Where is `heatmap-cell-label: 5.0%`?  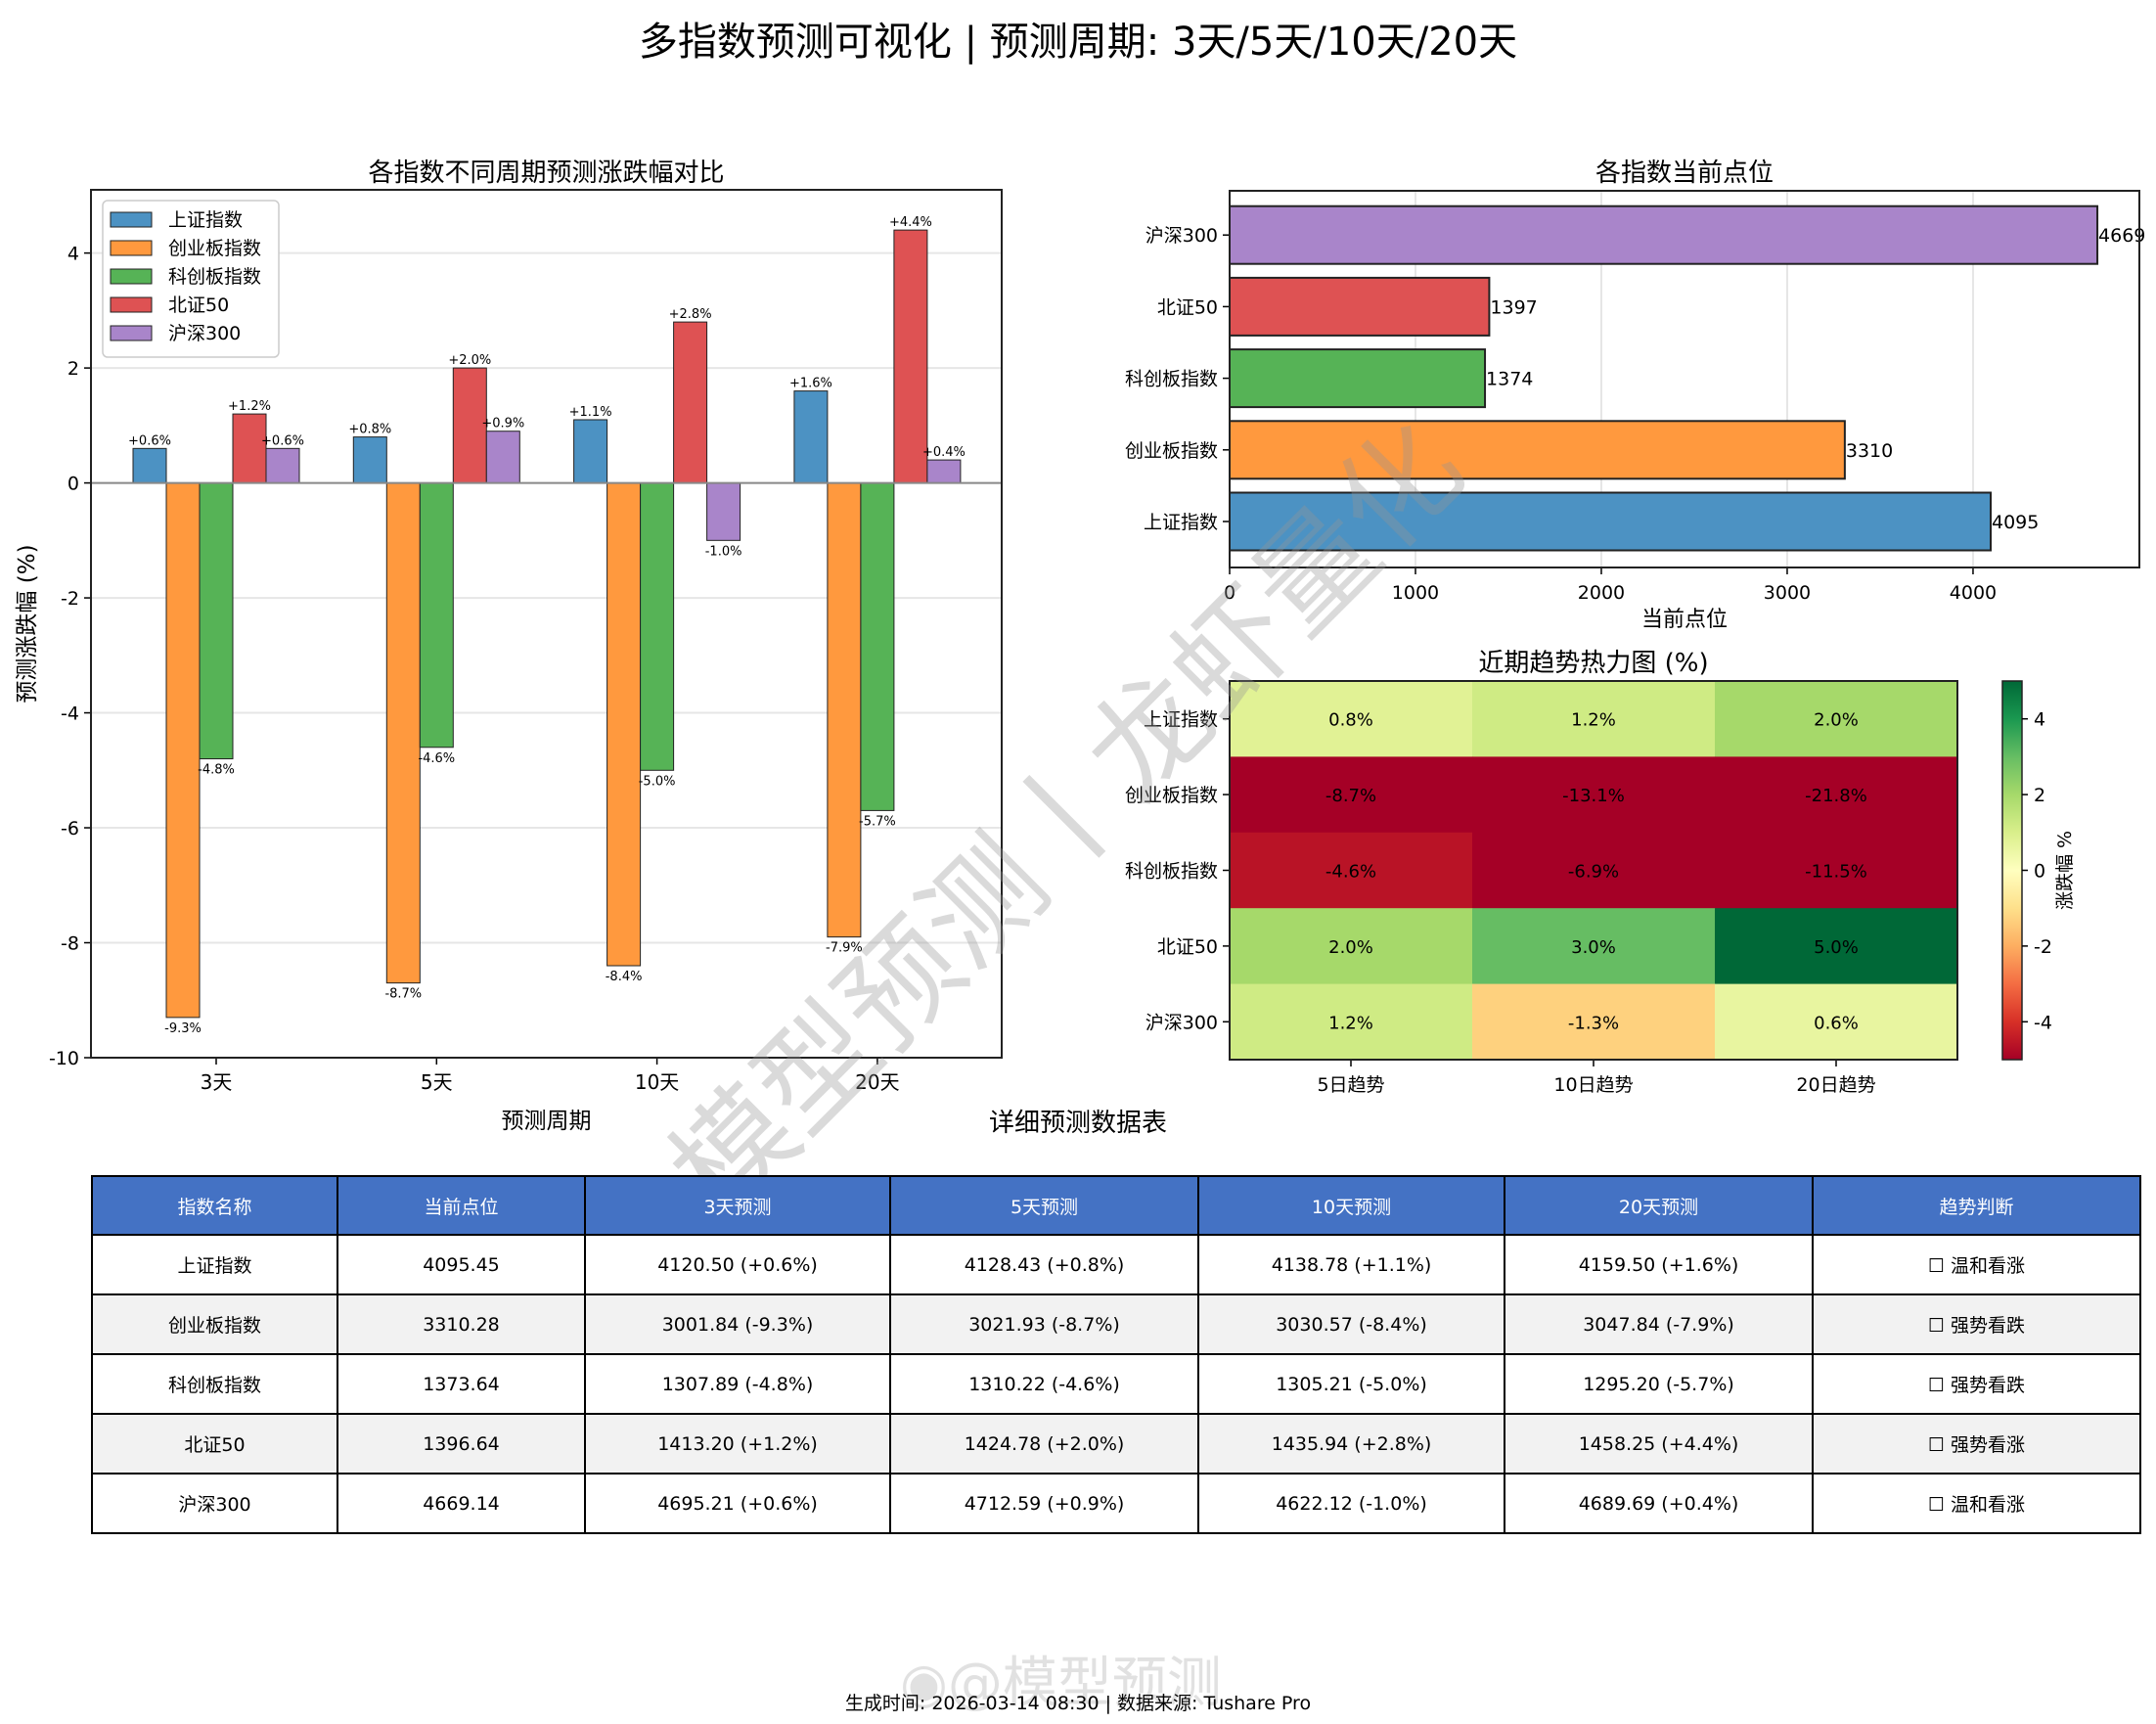 heatmap-cell-label: 5.0% is located at coordinates (1836, 947).